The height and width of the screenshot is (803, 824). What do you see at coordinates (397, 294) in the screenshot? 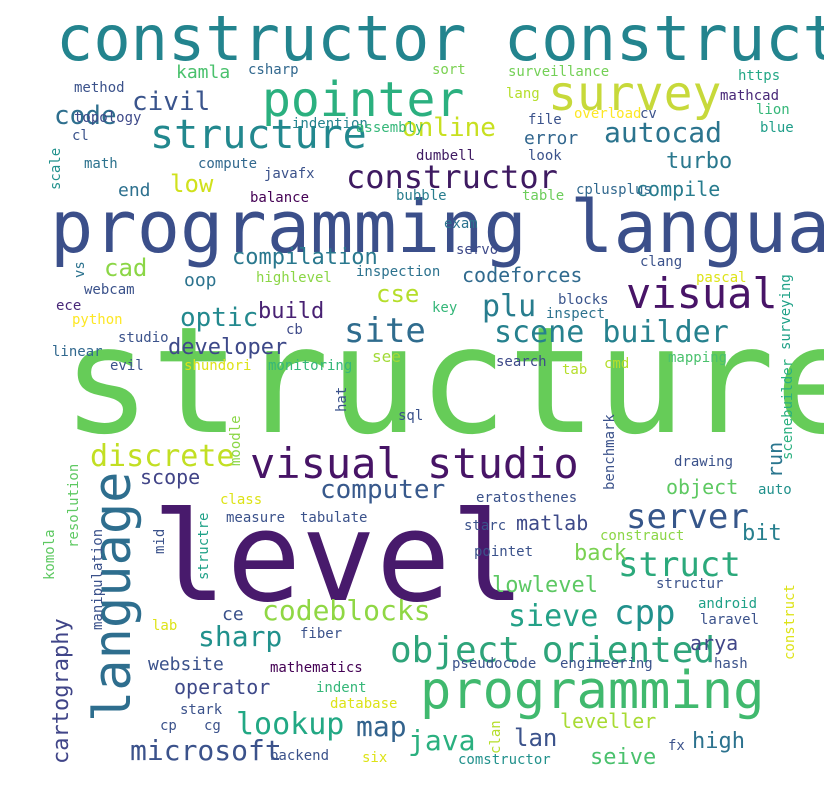
I see `word-cse: cse` at bounding box center [397, 294].